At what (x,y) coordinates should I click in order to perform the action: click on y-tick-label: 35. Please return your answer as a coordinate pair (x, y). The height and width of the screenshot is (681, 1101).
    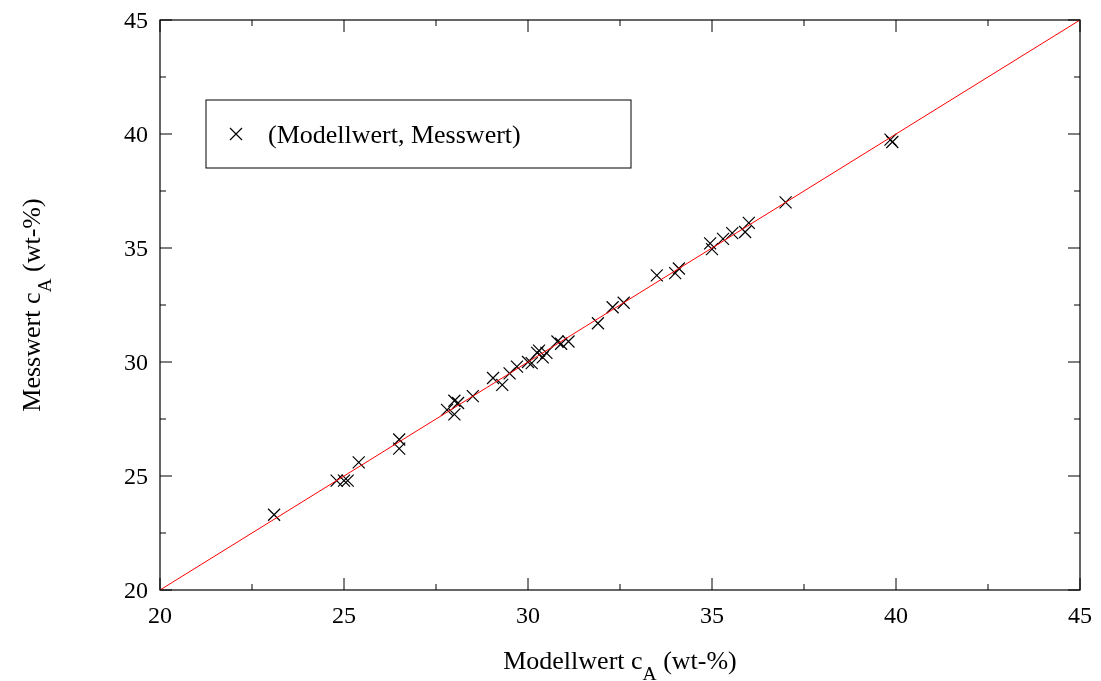
    Looking at the image, I should click on (136, 248).